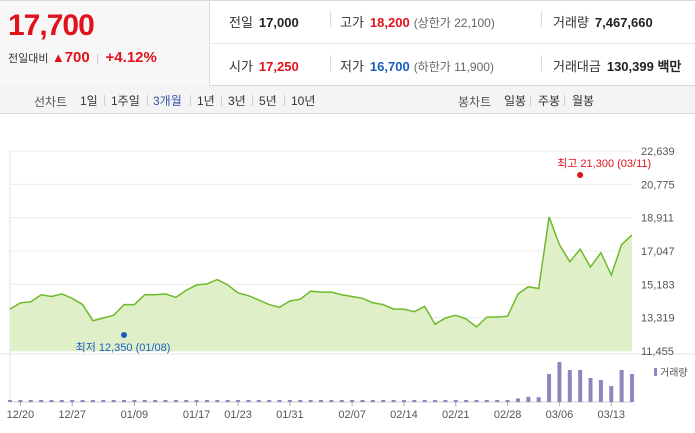 Image resolution: width=695 pixels, height=433 pixels. I want to click on period-3m: 3개월, so click(167, 101).